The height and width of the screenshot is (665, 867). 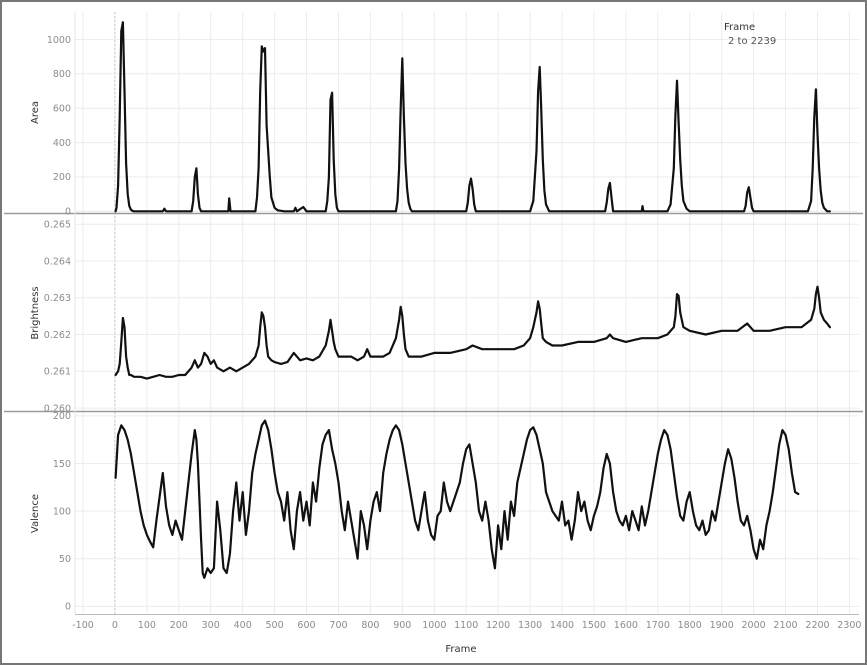 I want to click on x-axis-title: Frame, so click(x=460, y=649).